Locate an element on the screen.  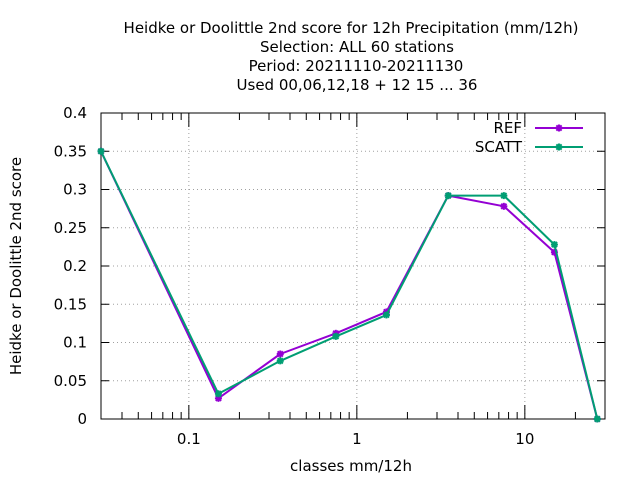
y-tick-label: 0.25 is located at coordinates (70, 228).